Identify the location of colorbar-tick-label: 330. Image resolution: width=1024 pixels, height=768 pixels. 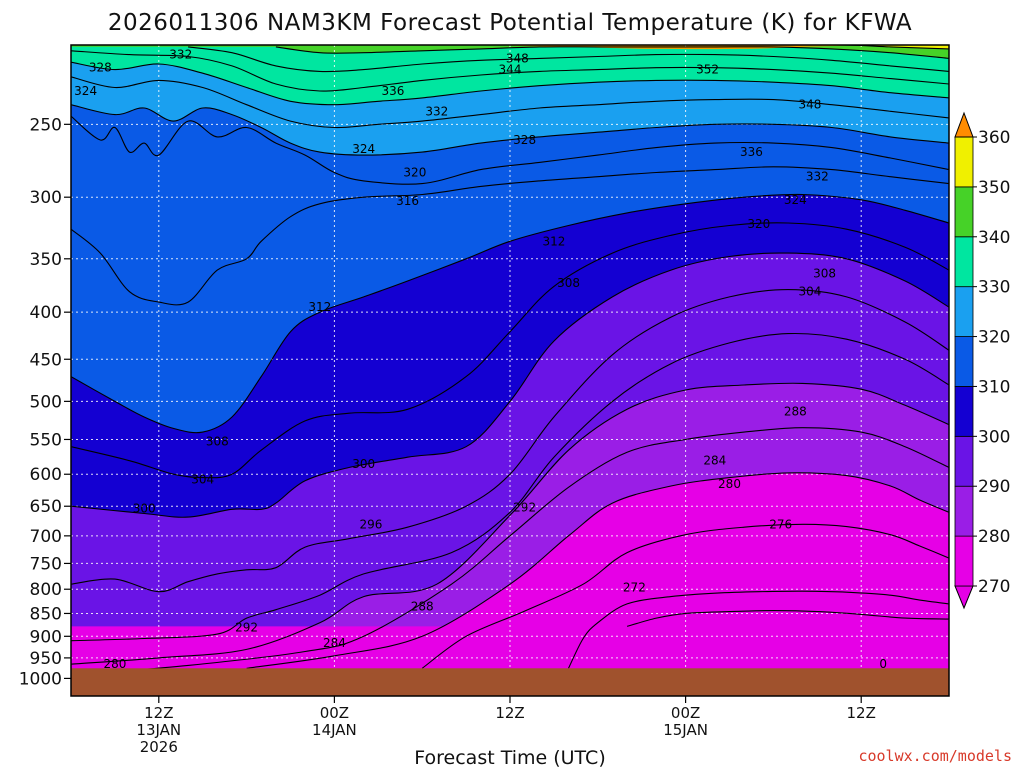
(994, 288).